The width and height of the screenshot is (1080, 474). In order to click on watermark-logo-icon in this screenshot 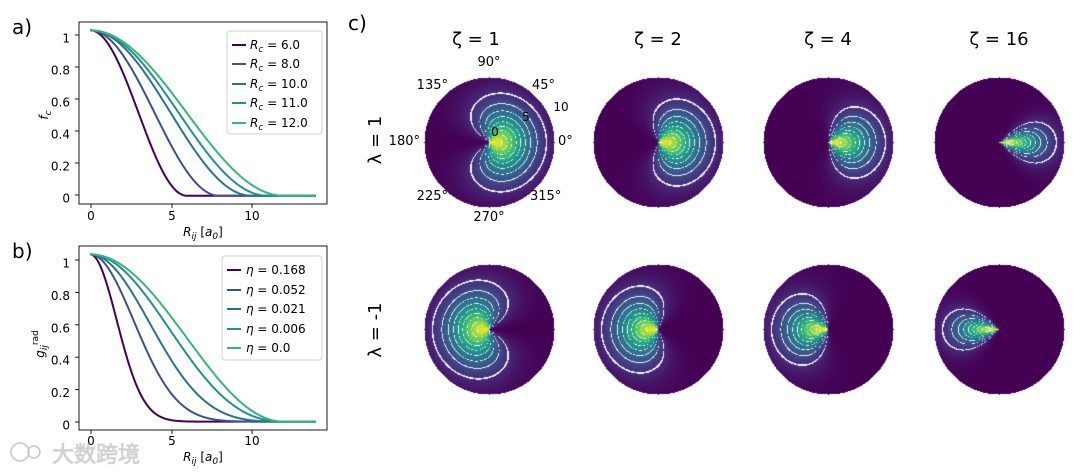, I will do `click(20, 452)`.